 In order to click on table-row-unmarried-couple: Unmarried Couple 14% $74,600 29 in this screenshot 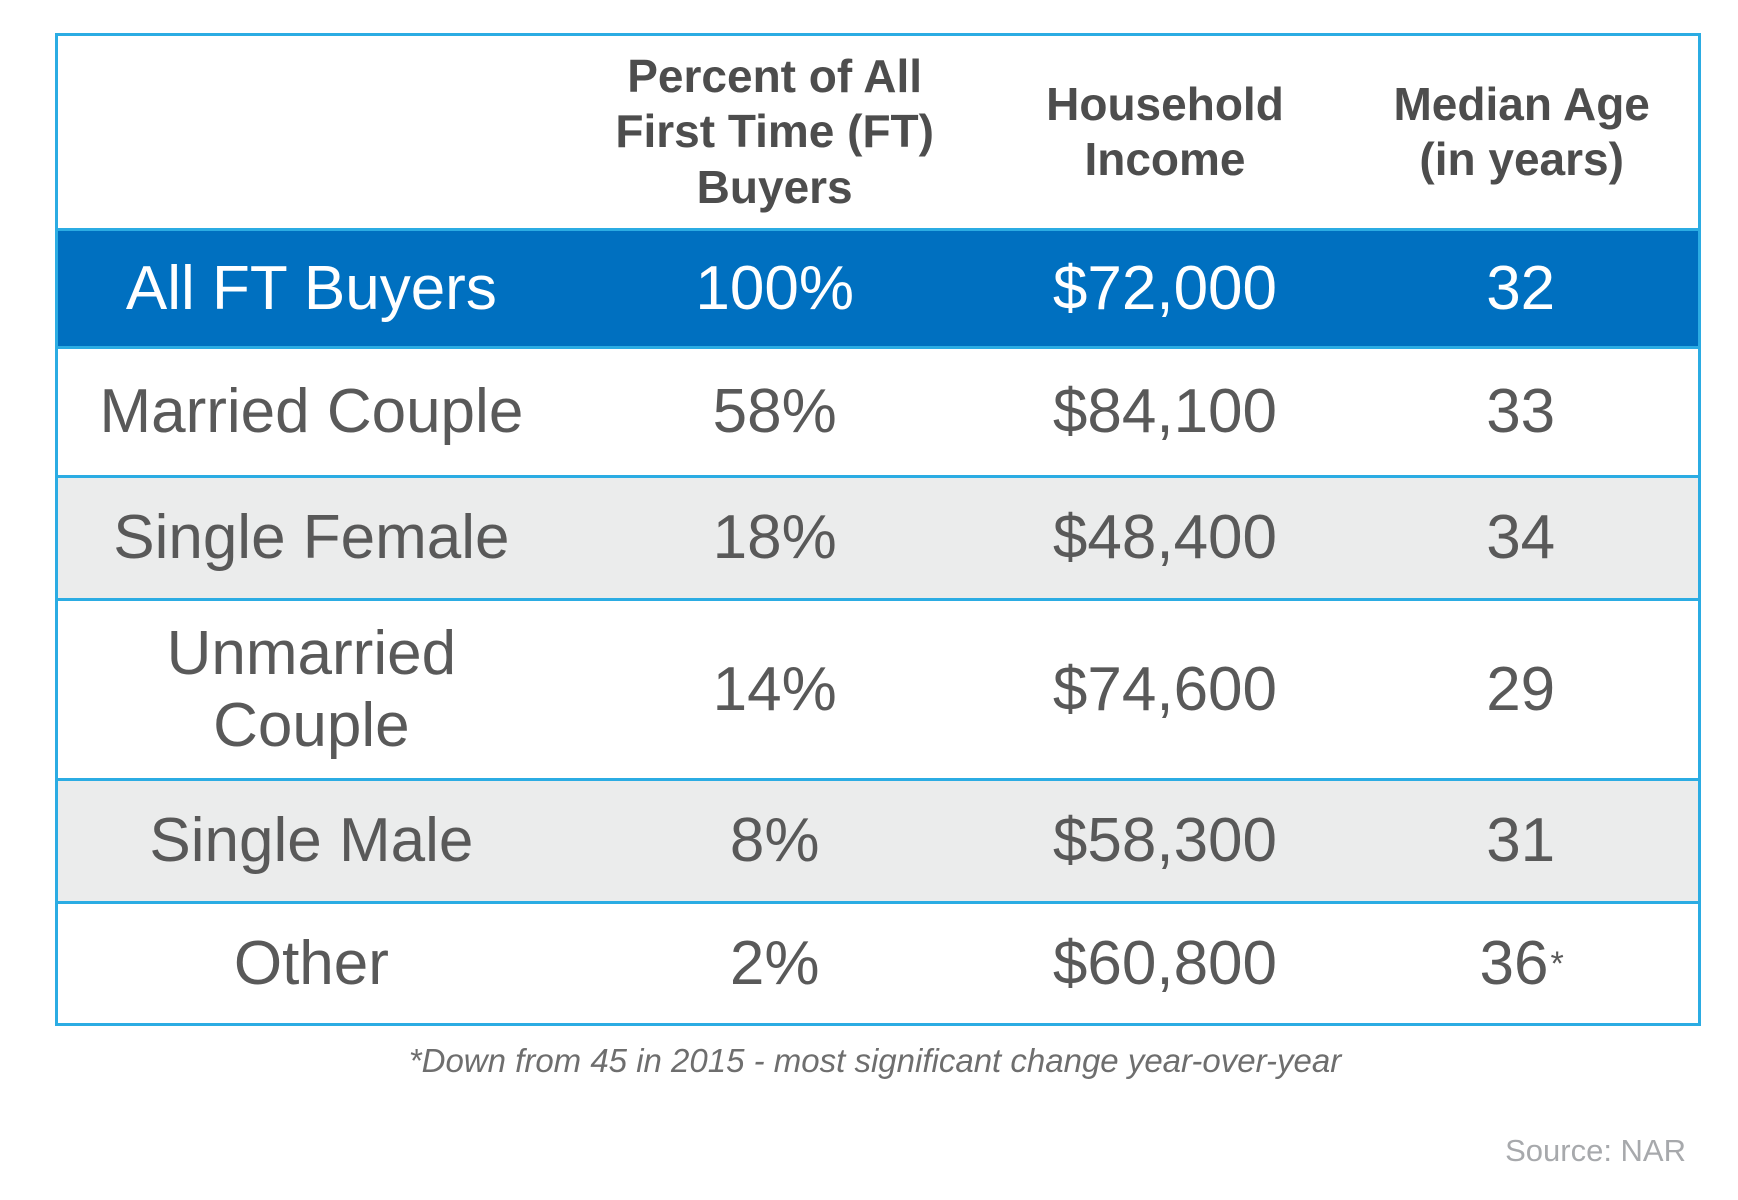, I will do `click(878, 688)`.